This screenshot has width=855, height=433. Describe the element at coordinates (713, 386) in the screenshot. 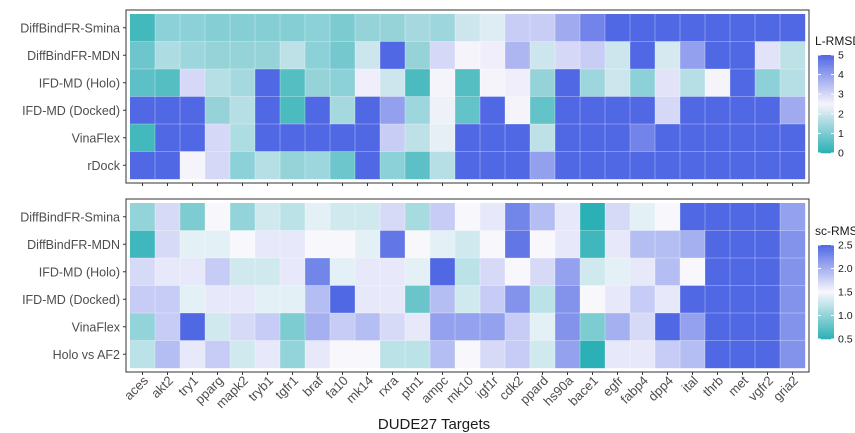

I see `column-label: thrb` at that location.